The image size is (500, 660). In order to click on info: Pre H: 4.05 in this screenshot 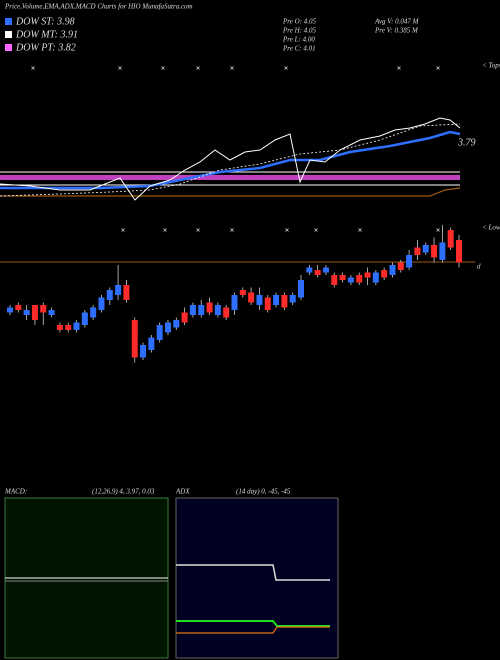, I will do `click(299, 31)`.